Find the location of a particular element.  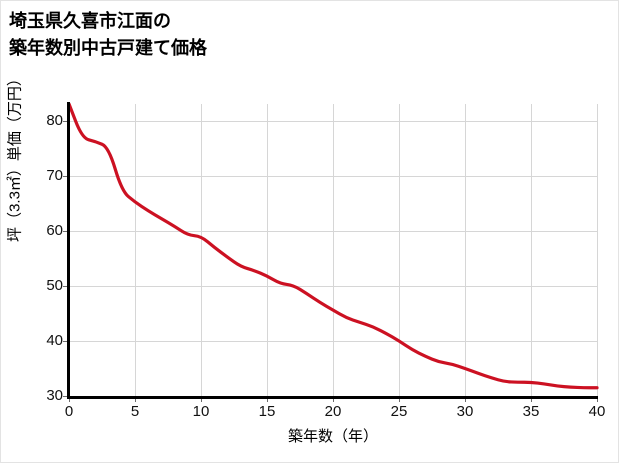

y-tick-label-40: 40 is located at coordinates (54, 340).